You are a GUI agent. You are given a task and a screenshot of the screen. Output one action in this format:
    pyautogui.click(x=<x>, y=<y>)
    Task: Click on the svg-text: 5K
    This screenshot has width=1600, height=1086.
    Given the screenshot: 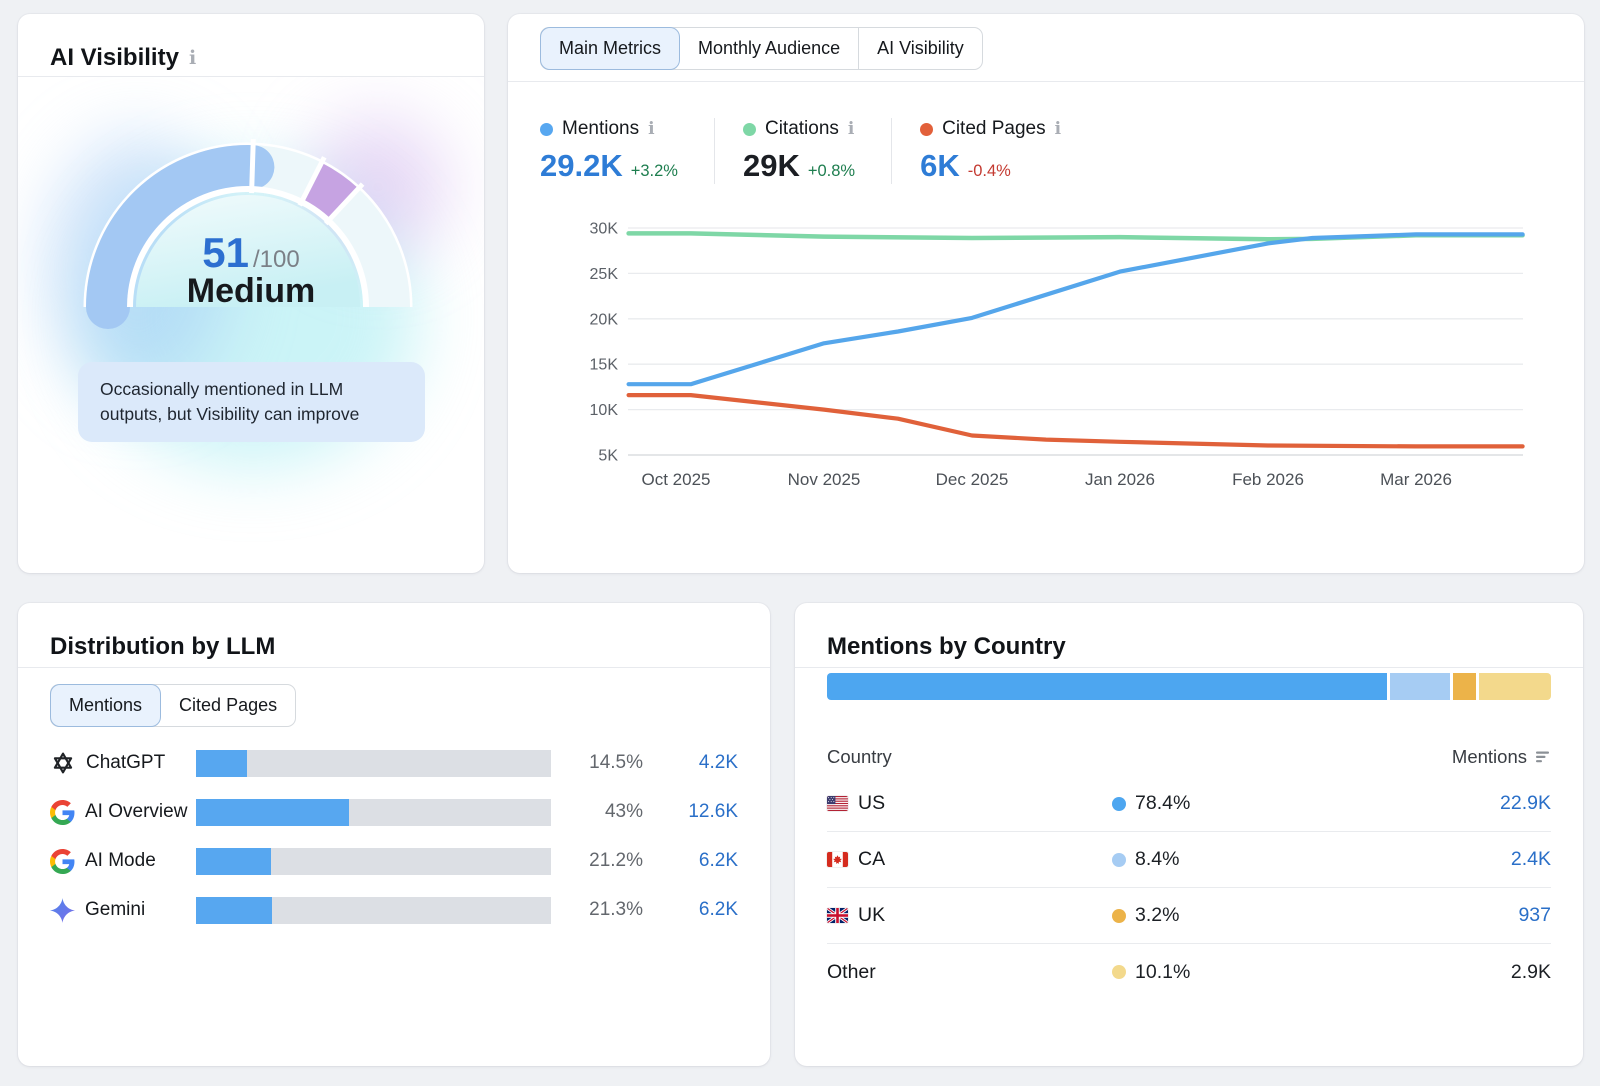 What is the action you would take?
    pyautogui.click(x=608, y=456)
    